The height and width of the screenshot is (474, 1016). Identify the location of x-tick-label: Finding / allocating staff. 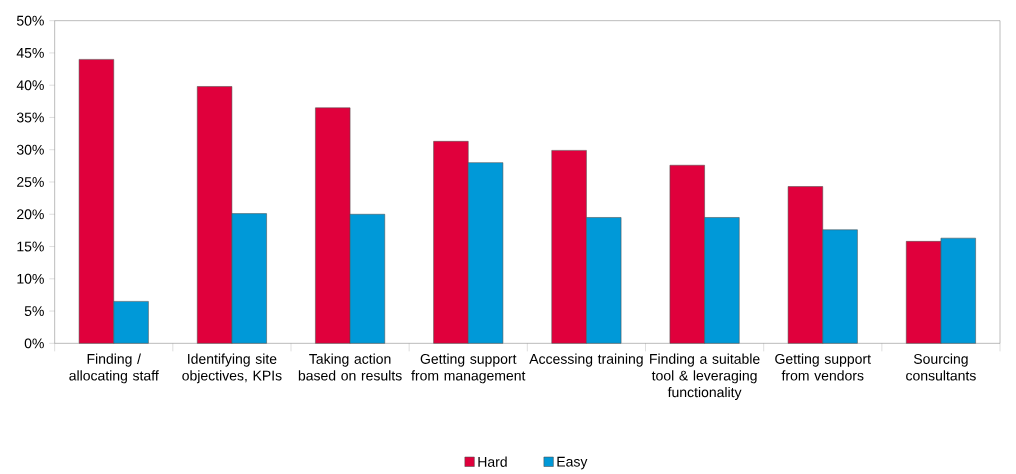
(114, 368).